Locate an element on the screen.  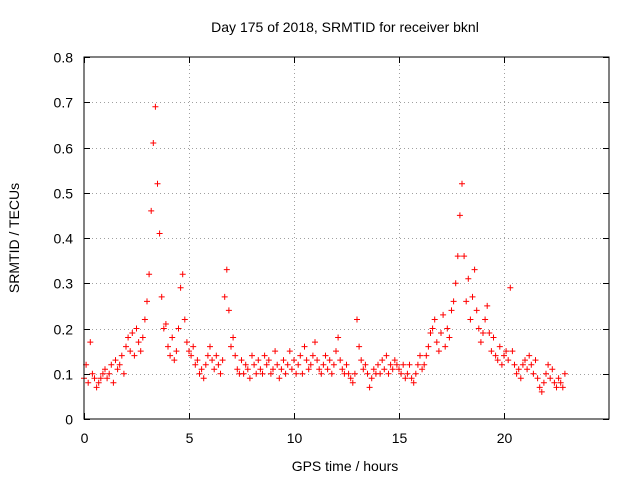
y-tick-label: 0.4 is located at coordinates (64, 239).